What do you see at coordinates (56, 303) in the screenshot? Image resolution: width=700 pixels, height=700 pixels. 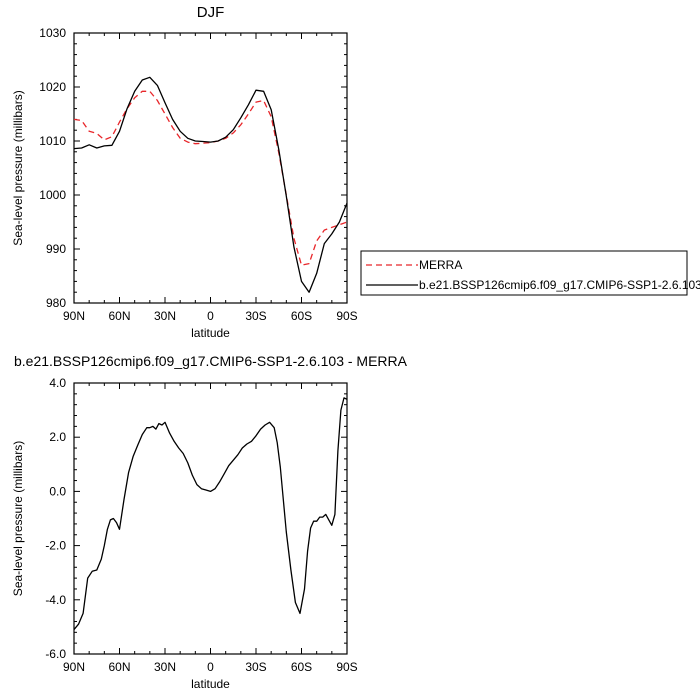 I see `y-tick-label: 980` at bounding box center [56, 303].